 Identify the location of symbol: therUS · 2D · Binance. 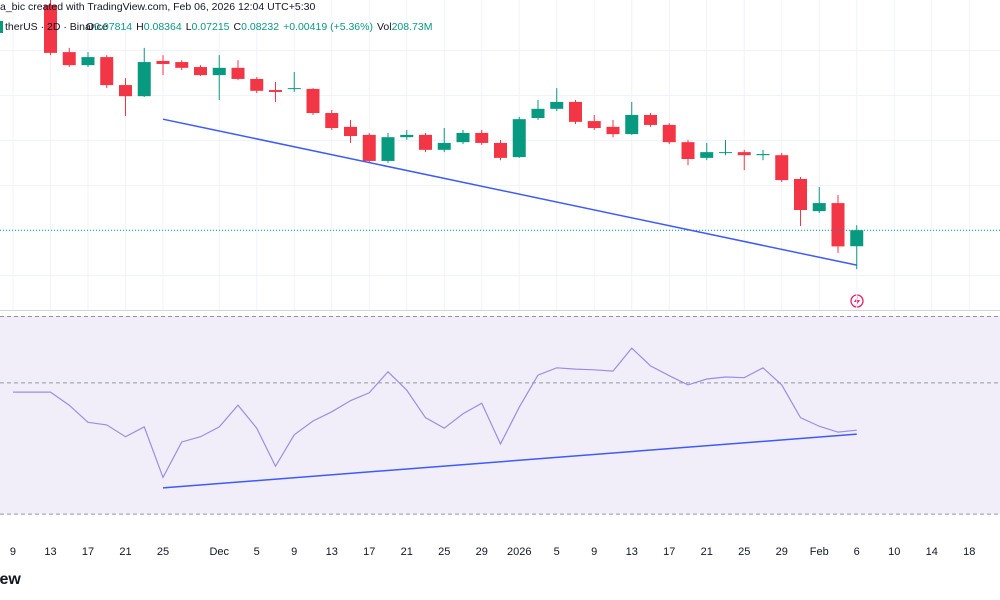
(56, 27).